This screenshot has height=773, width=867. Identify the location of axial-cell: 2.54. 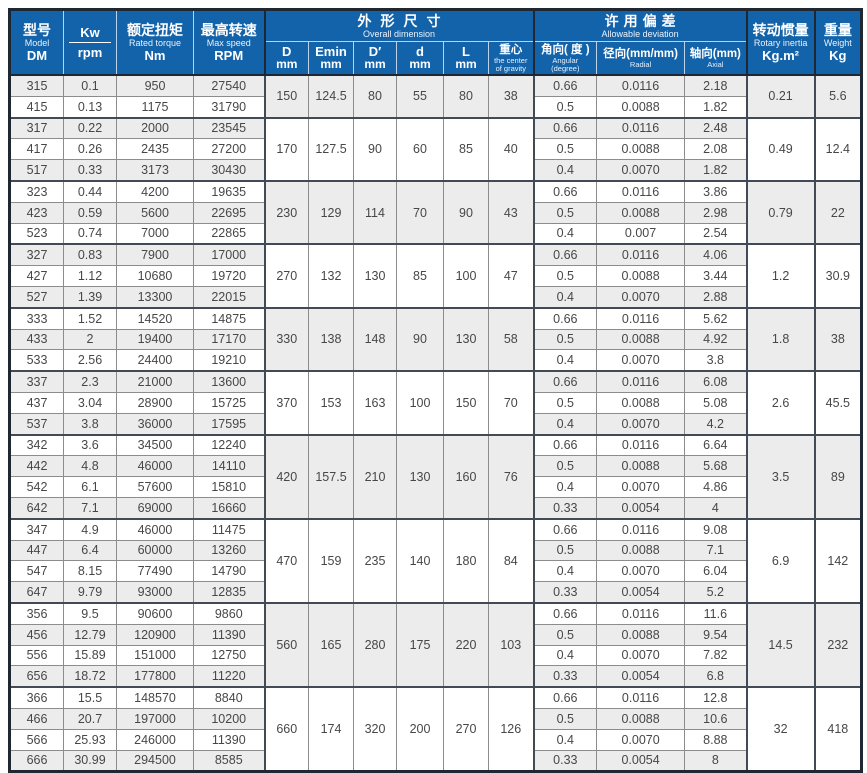
(716, 233).